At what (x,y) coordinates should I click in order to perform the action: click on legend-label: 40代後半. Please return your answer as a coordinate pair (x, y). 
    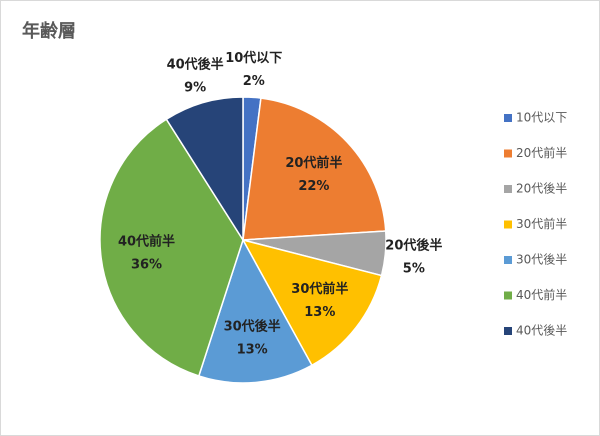
    Looking at the image, I should click on (541, 331).